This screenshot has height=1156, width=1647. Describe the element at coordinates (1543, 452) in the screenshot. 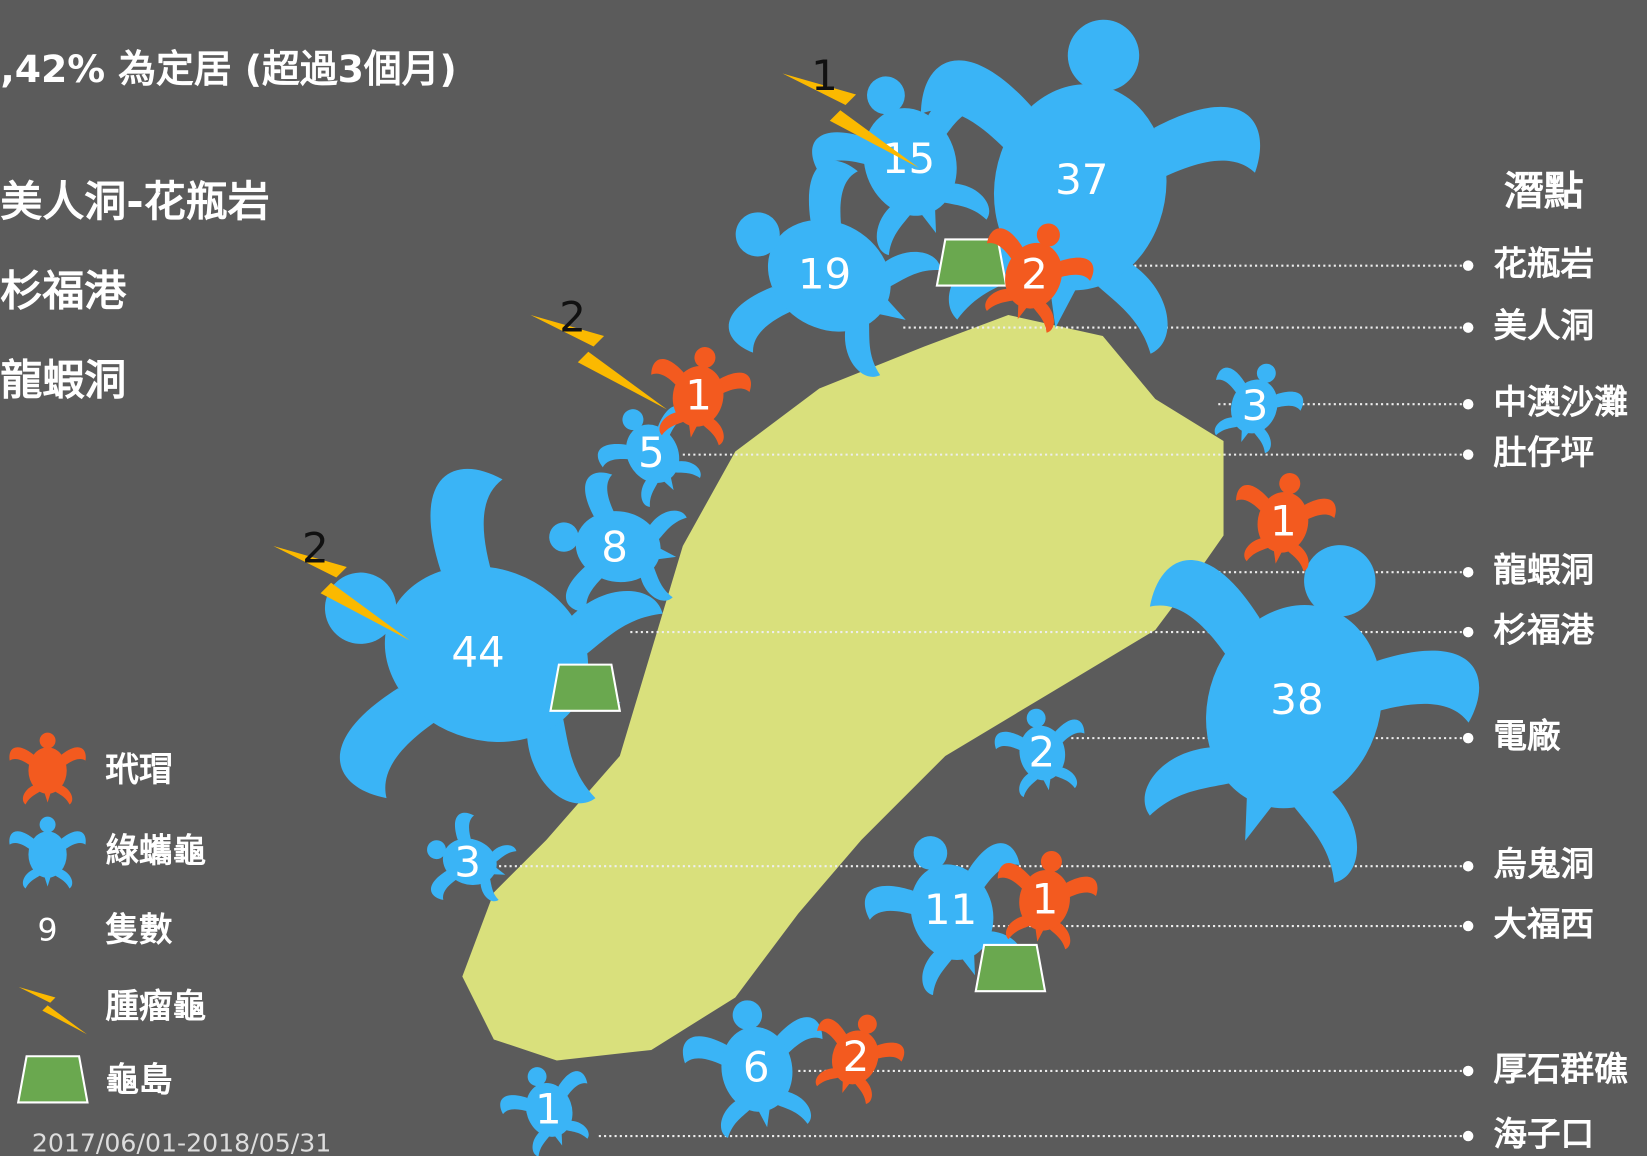

I see `dive-spot-label: 肚仔坪` at that location.